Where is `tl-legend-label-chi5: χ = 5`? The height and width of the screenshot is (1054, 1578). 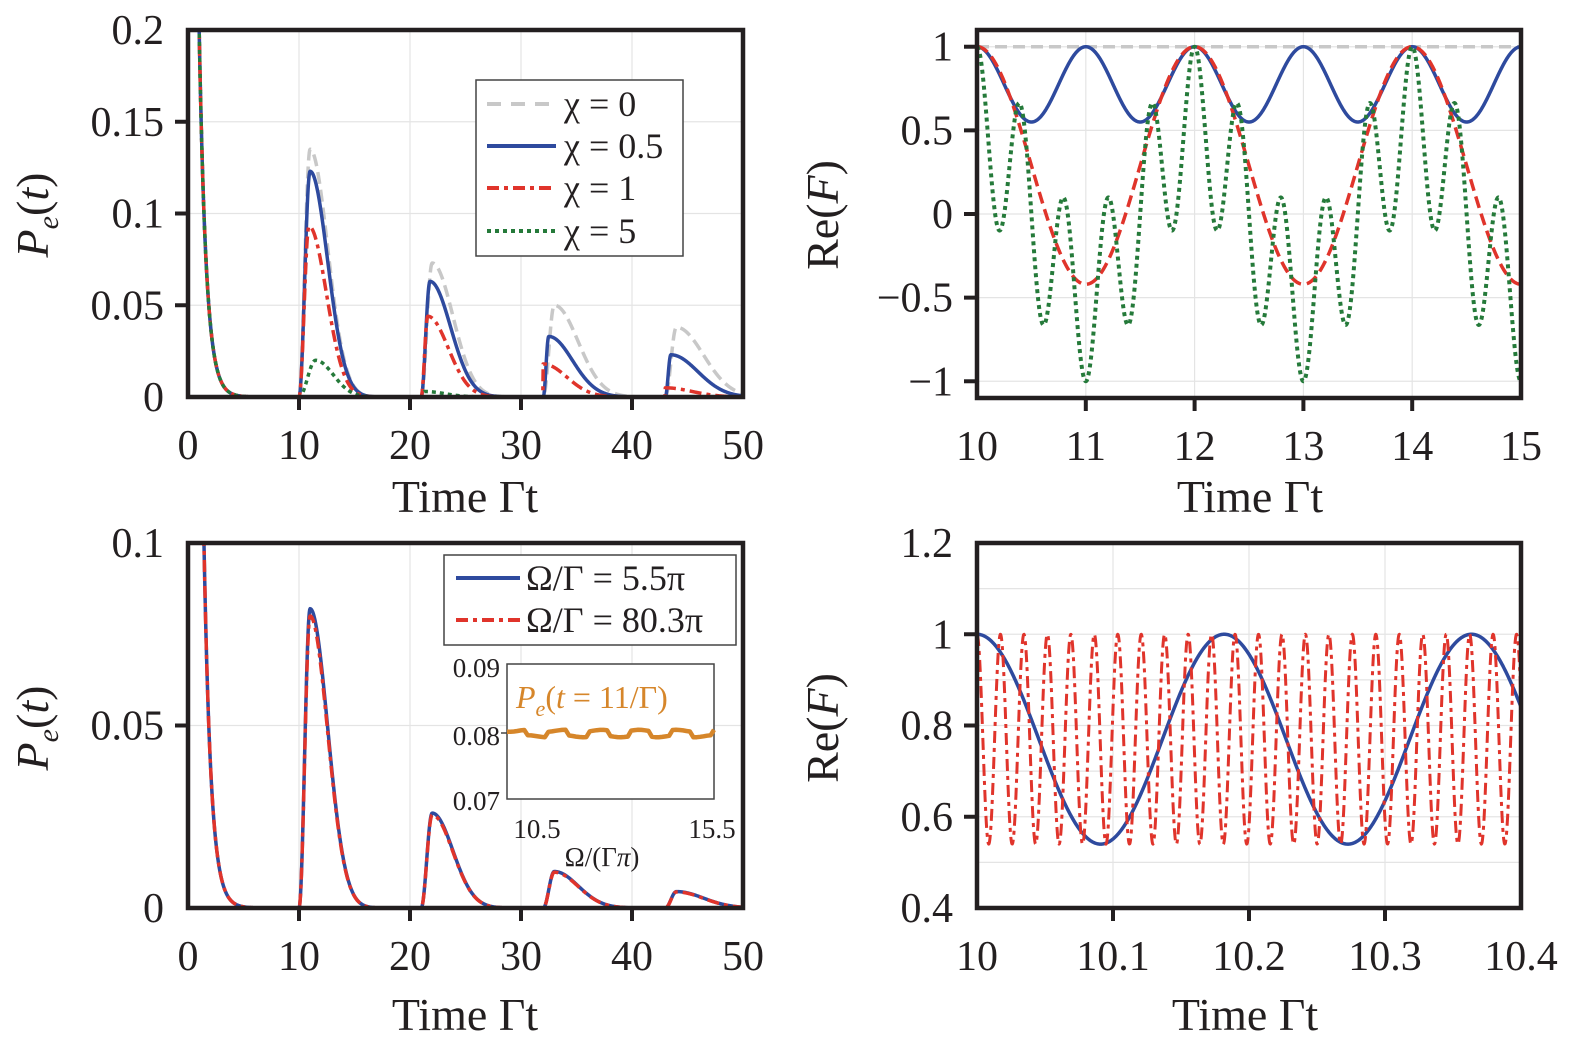
tl-legend-label-chi5: χ = 5 is located at coordinates (599, 231).